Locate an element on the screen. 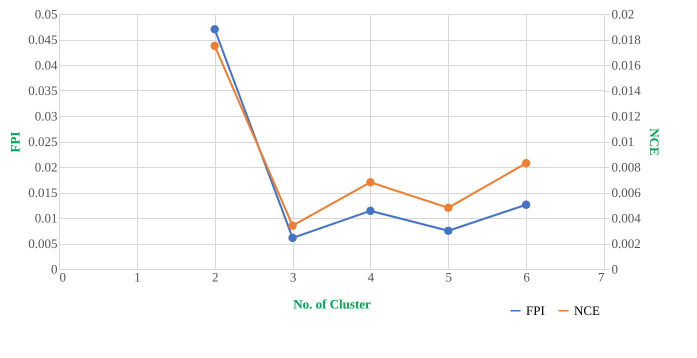 The width and height of the screenshot is (697, 358). y2-tick-label: 0.02 is located at coordinates (623, 14).